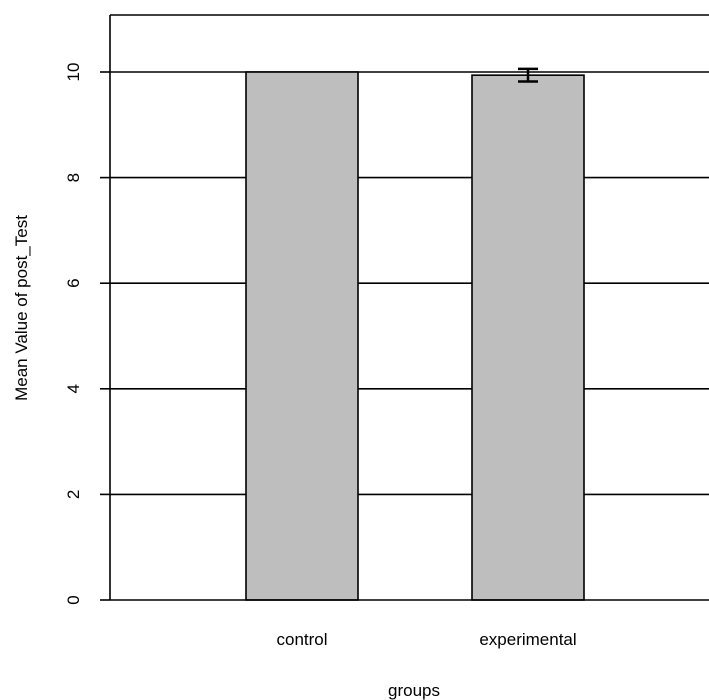  Describe the element at coordinates (73, 177) in the screenshot. I see `y-tick-label: 8` at that location.